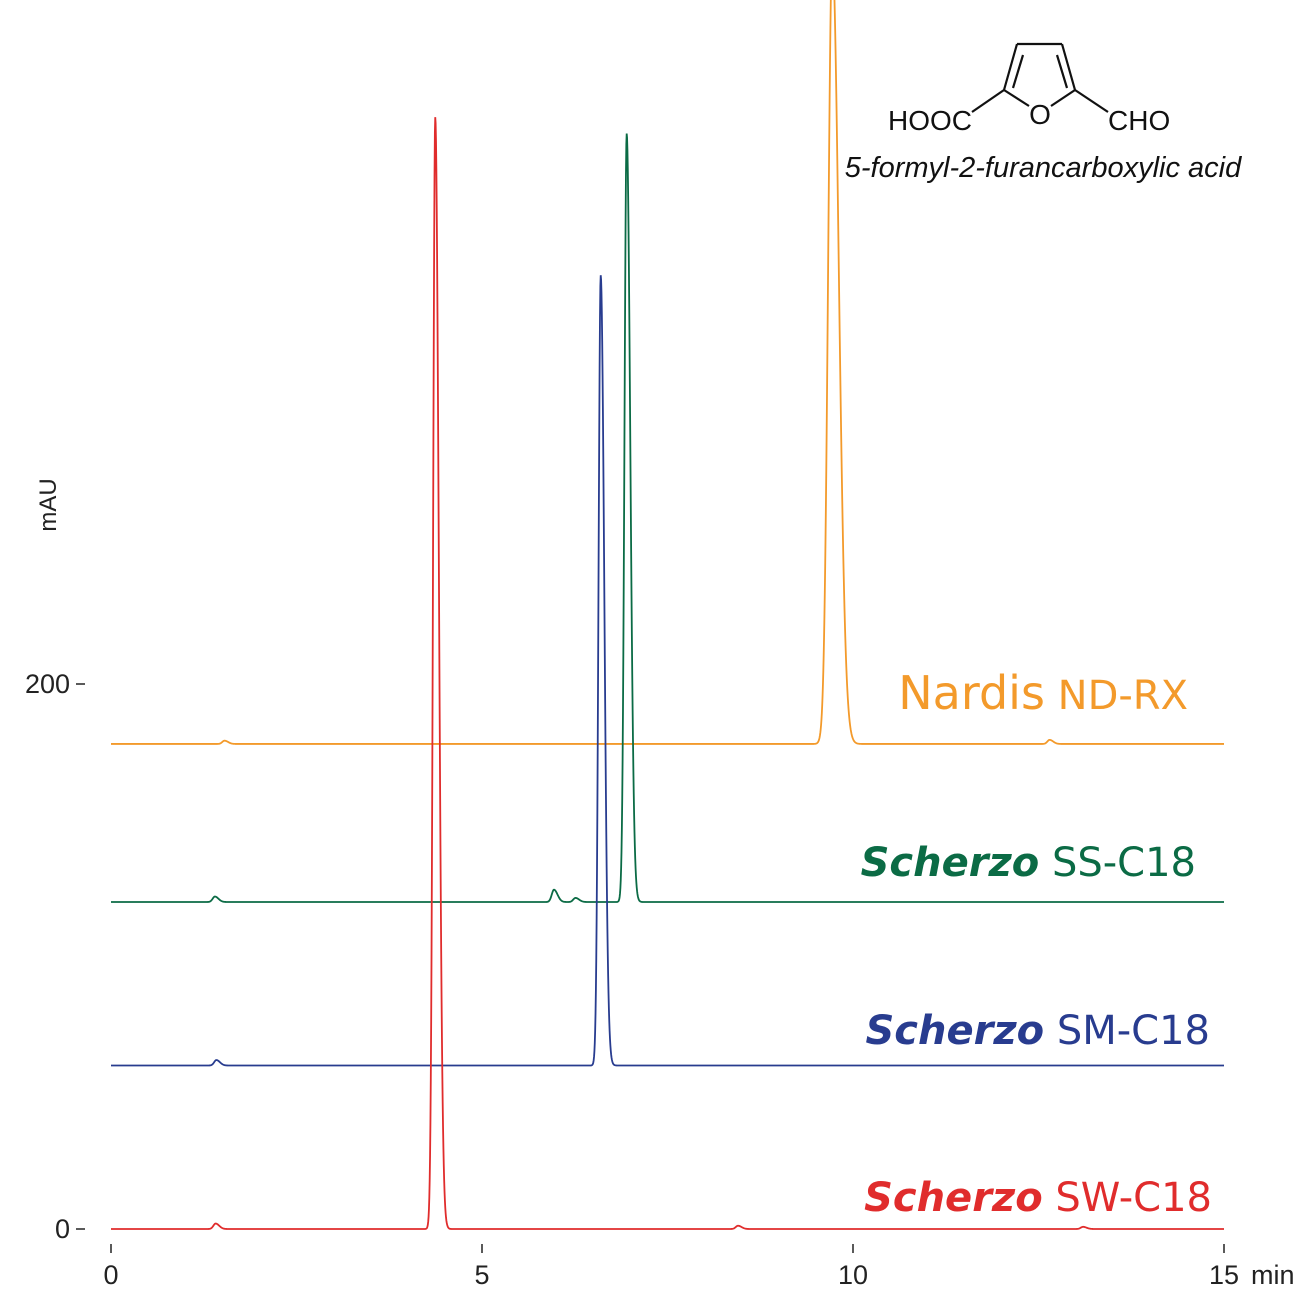 The image size is (1305, 1292). I want to click on y-axis-title: mAU, so click(48, 504).